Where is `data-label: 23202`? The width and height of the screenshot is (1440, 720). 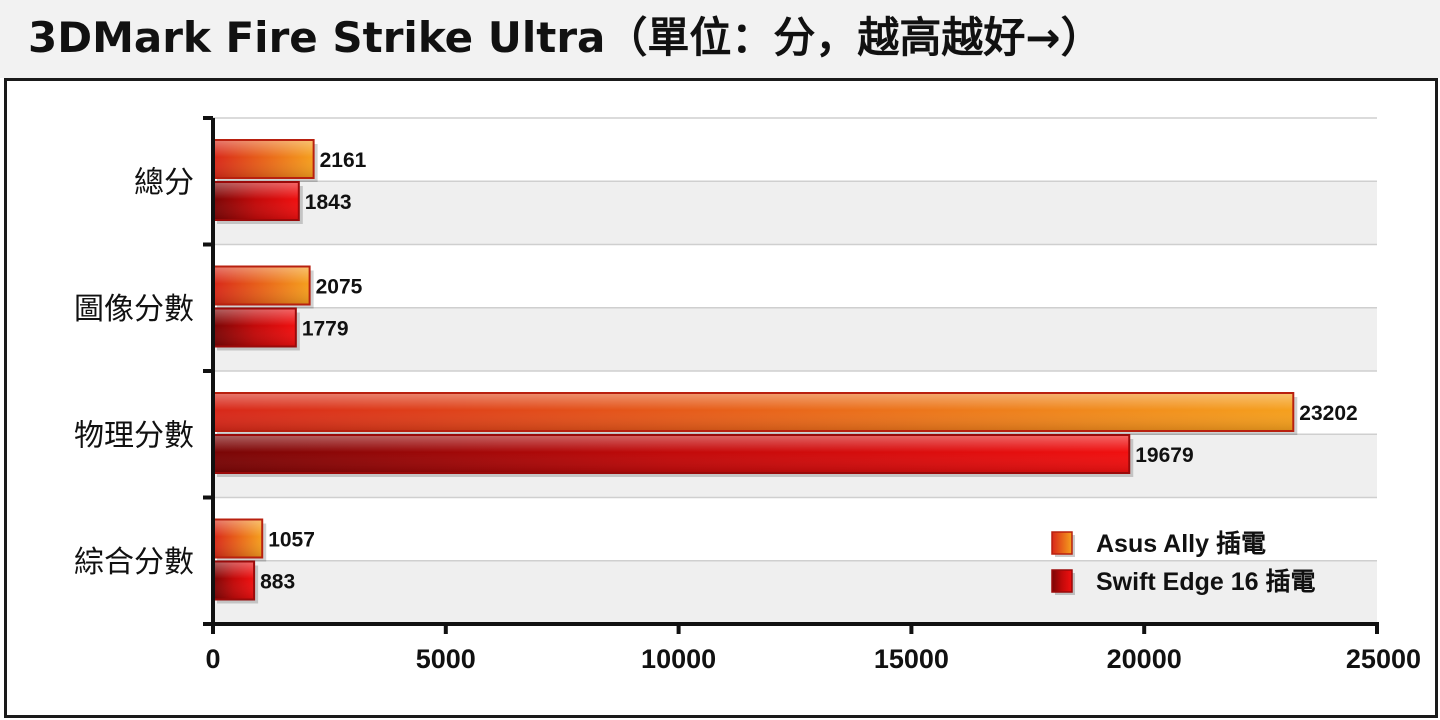
data-label: 23202 is located at coordinates (1328, 413).